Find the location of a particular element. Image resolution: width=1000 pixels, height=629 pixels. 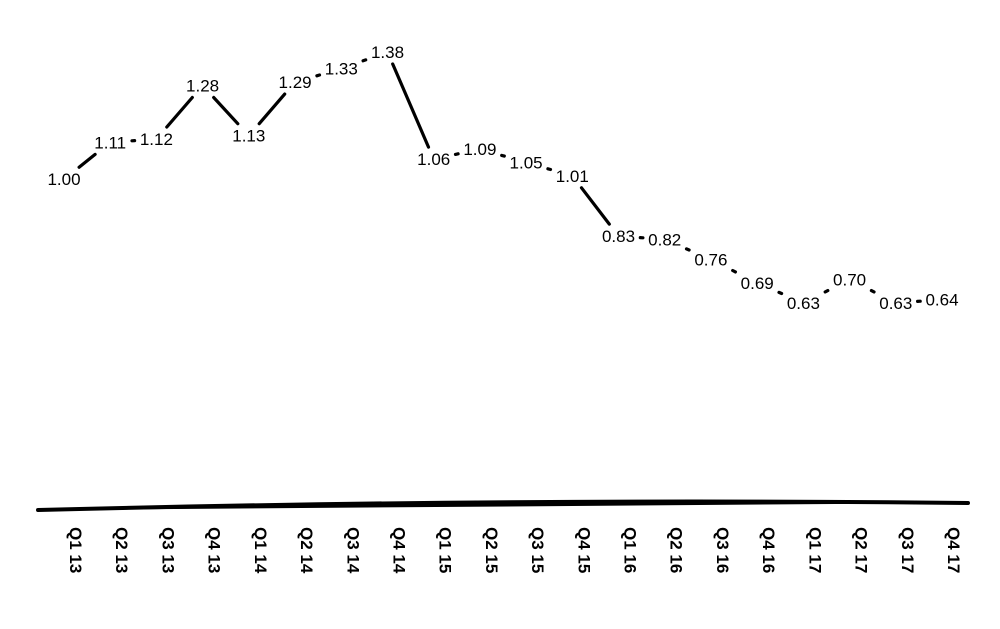

data-label: 0.76 is located at coordinates (710, 260).